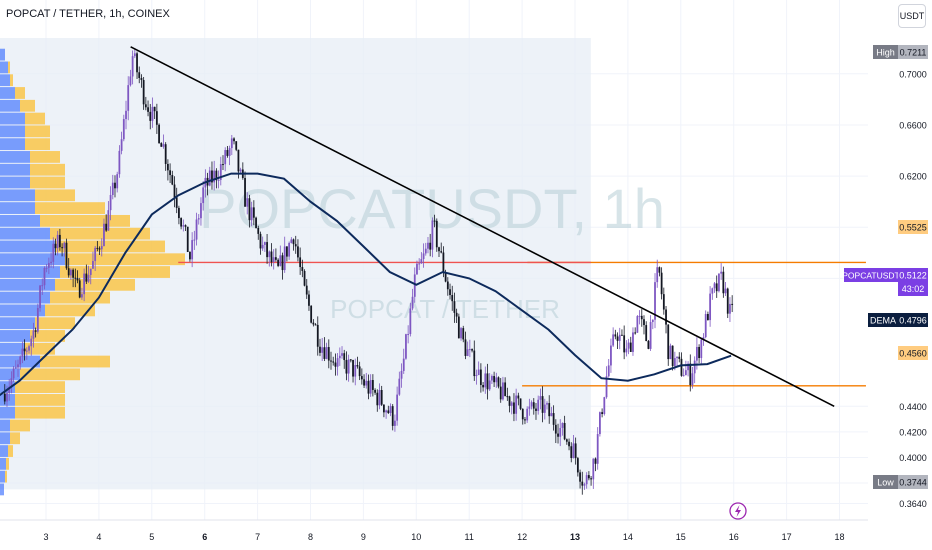 The width and height of the screenshot is (932, 550). Describe the element at coordinates (45, 537) in the screenshot. I see `time-tick-label: 3` at that location.